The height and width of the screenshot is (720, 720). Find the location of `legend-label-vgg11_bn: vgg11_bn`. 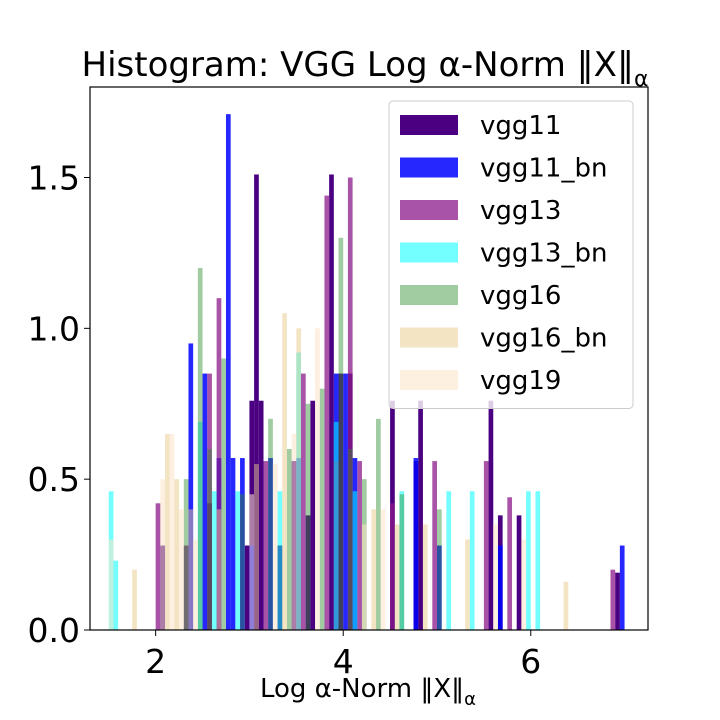

legend-label-vgg11_bn: vgg11_bn is located at coordinates (543, 169).